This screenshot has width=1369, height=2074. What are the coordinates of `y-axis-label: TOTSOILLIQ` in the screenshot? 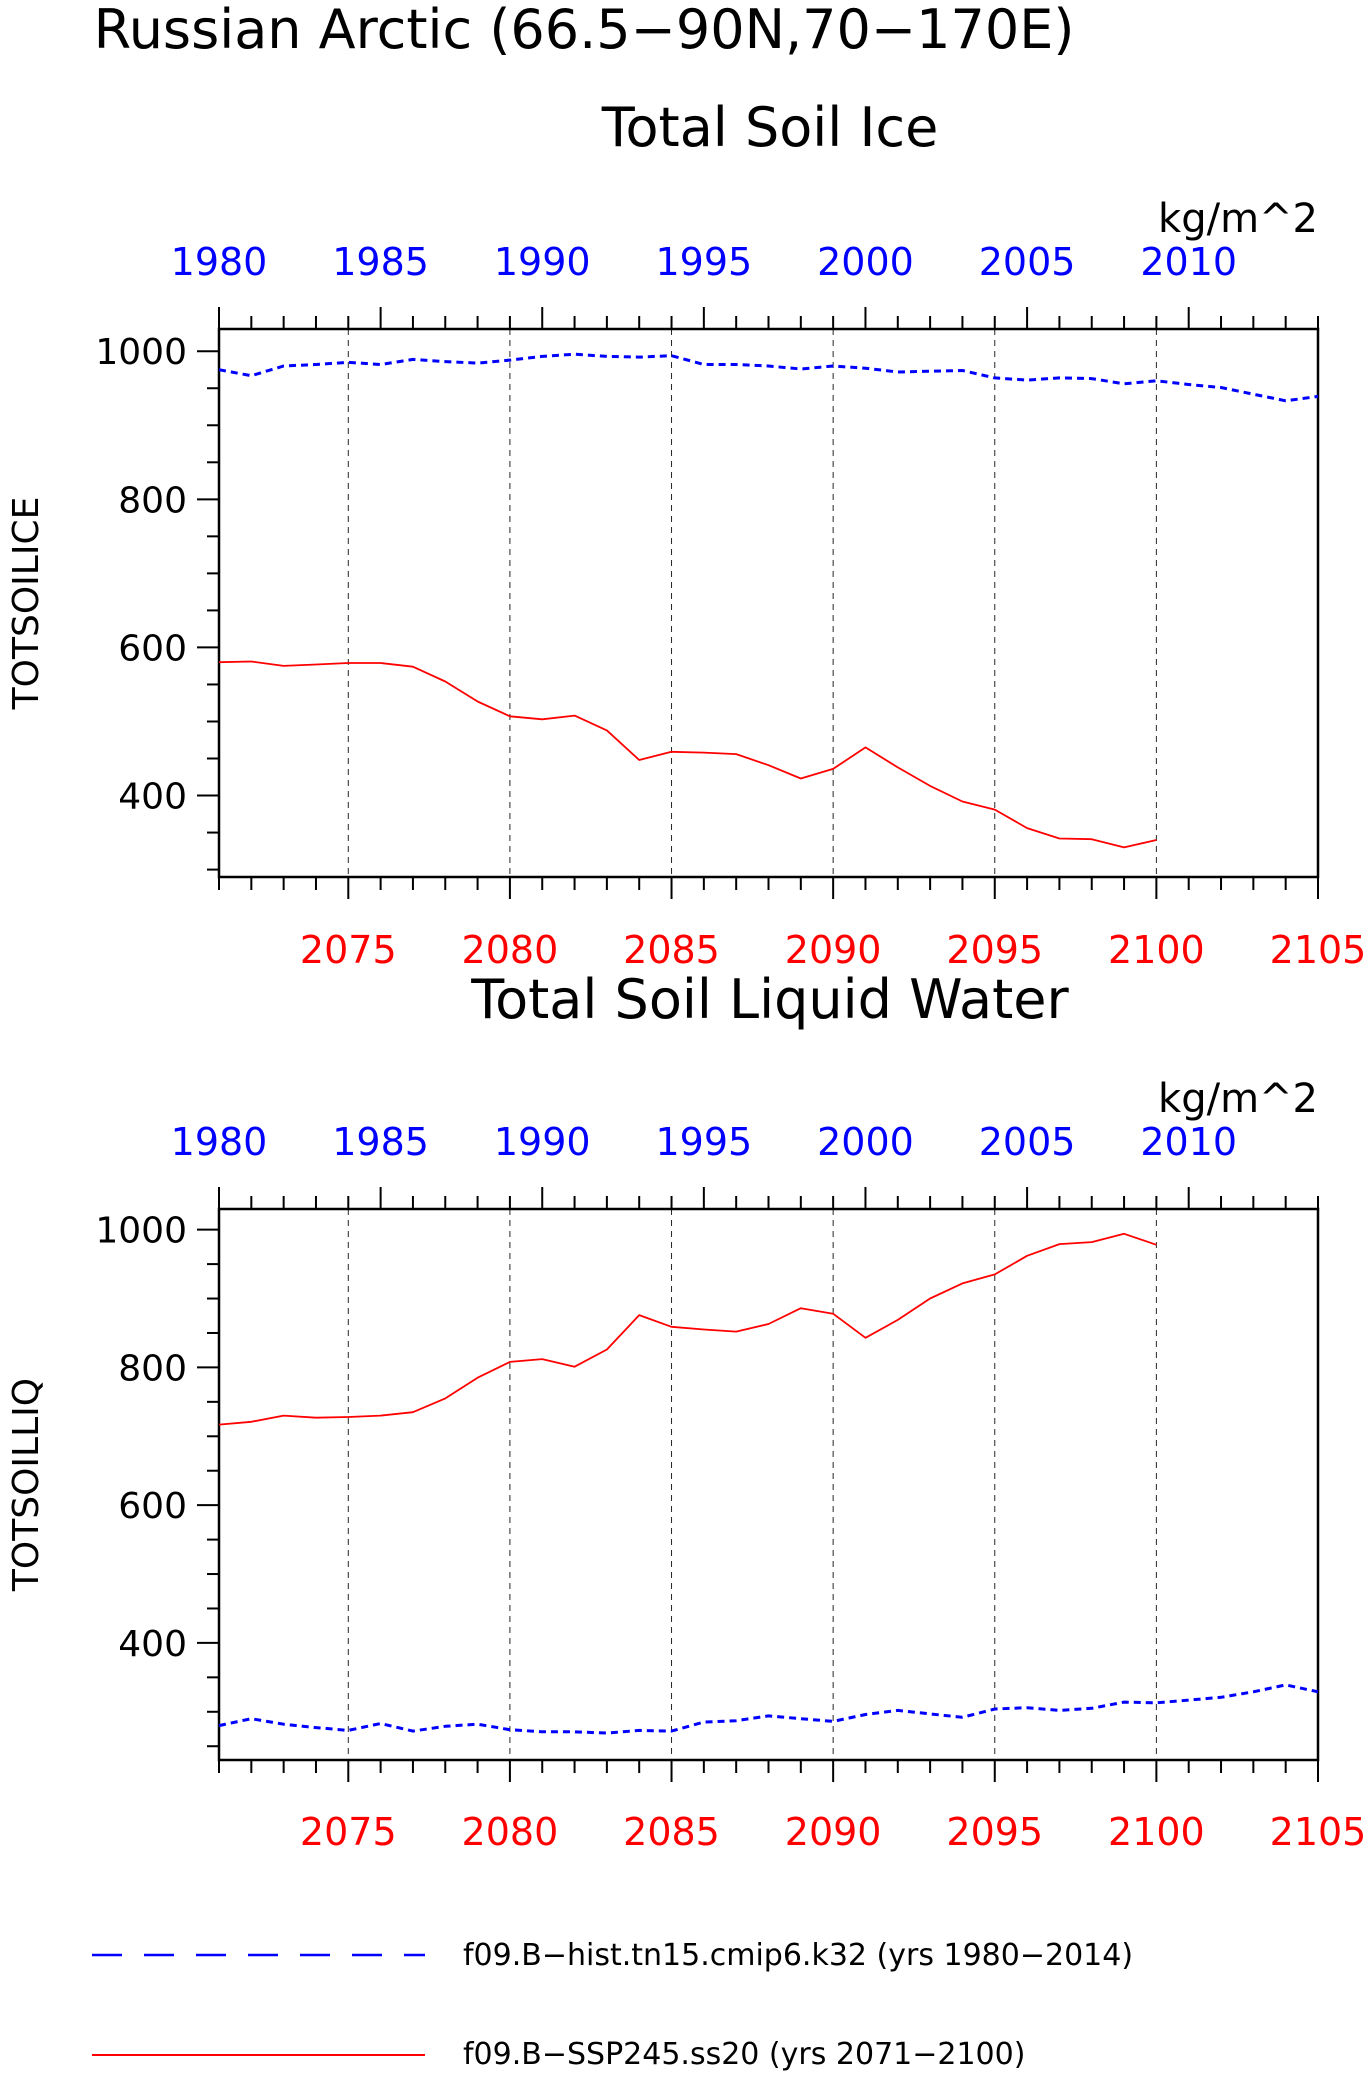 It's located at (26, 1485).